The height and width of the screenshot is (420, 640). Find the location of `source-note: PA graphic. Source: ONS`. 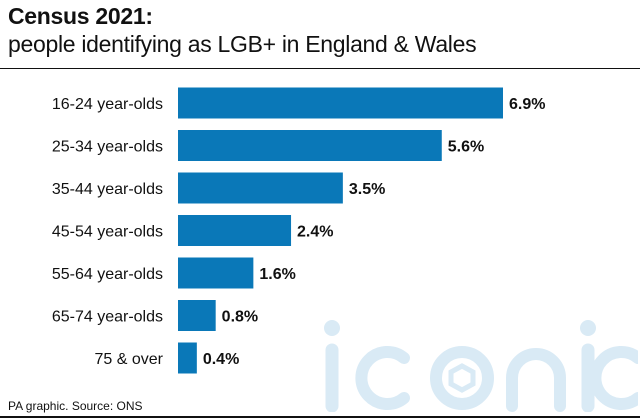

source-note: PA graphic. Source: ONS is located at coordinates (75, 406).